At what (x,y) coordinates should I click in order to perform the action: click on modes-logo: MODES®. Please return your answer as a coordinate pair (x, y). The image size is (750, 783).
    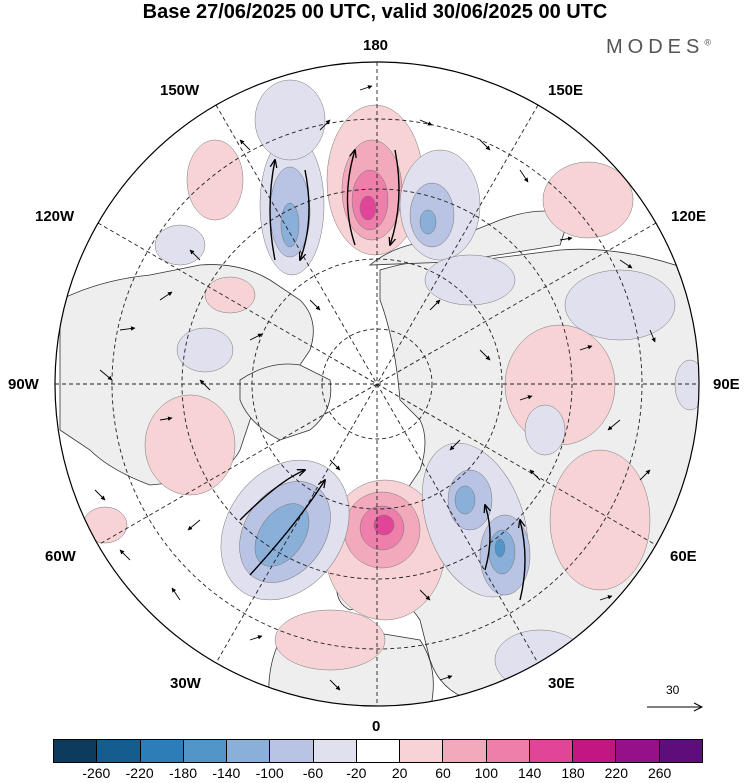
    Looking at the image, I should click on (658, 47).